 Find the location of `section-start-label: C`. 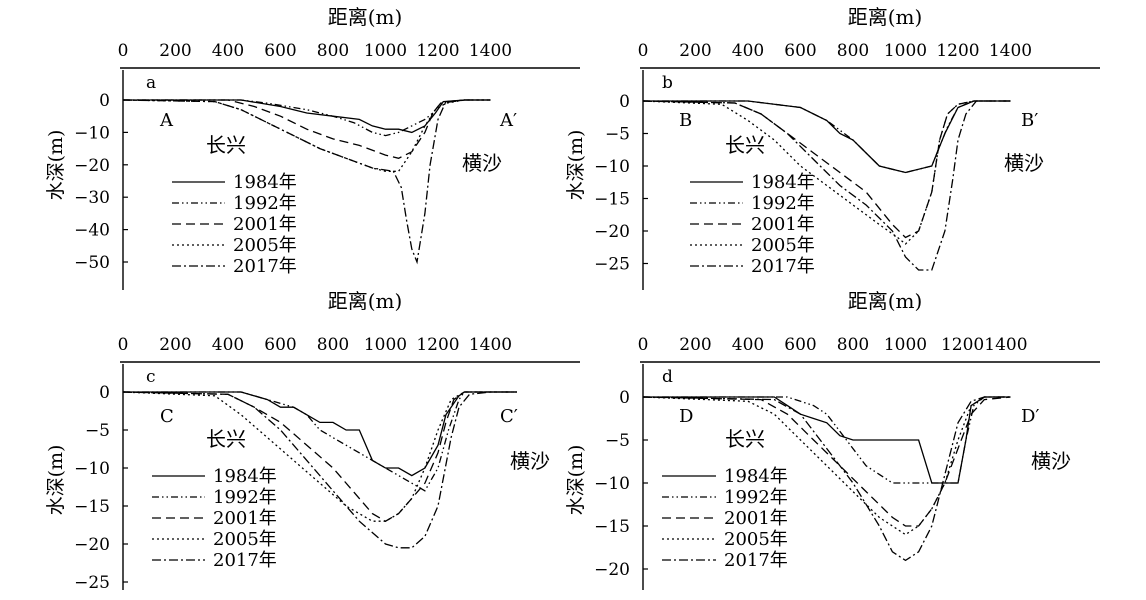

section-start-label: C is located at coordinates (167, 416).